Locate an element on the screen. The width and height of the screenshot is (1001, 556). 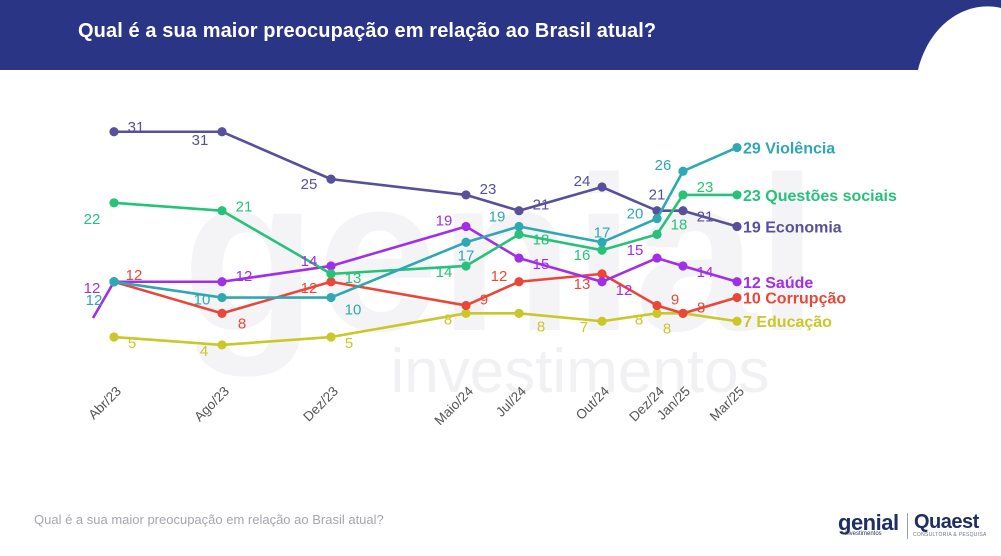
data-label-economia: 23 is located at coordinates (488, 189).